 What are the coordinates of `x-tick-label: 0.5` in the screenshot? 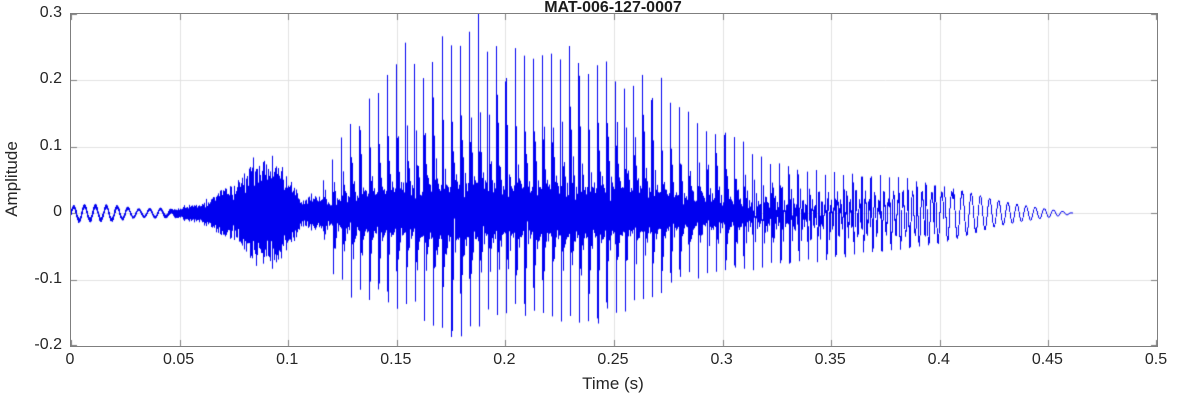 It's located at (1156, 359).